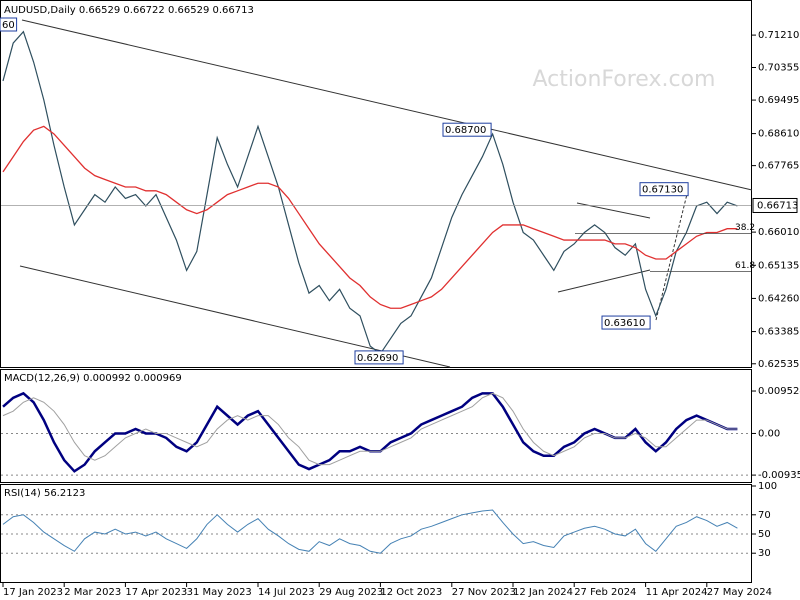 This screenshot has height=600, width=800. Describe the element at coordinates (543, 592) in the screenshot. I see `x-tick-label: 12 Jan 2024` at that location.